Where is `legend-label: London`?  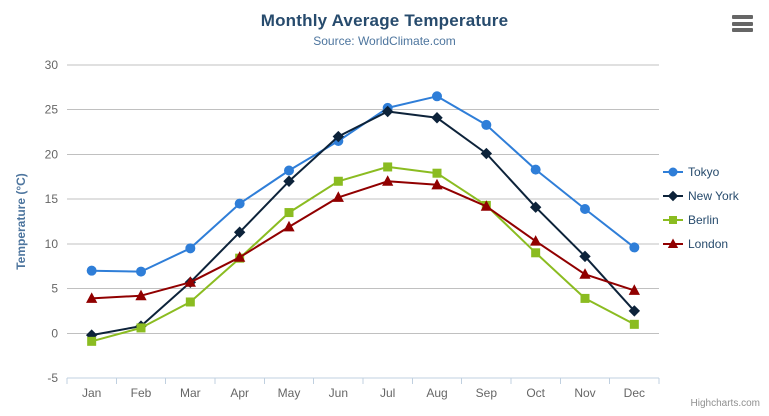 legend-label: London is located at coordinates (708, 244).